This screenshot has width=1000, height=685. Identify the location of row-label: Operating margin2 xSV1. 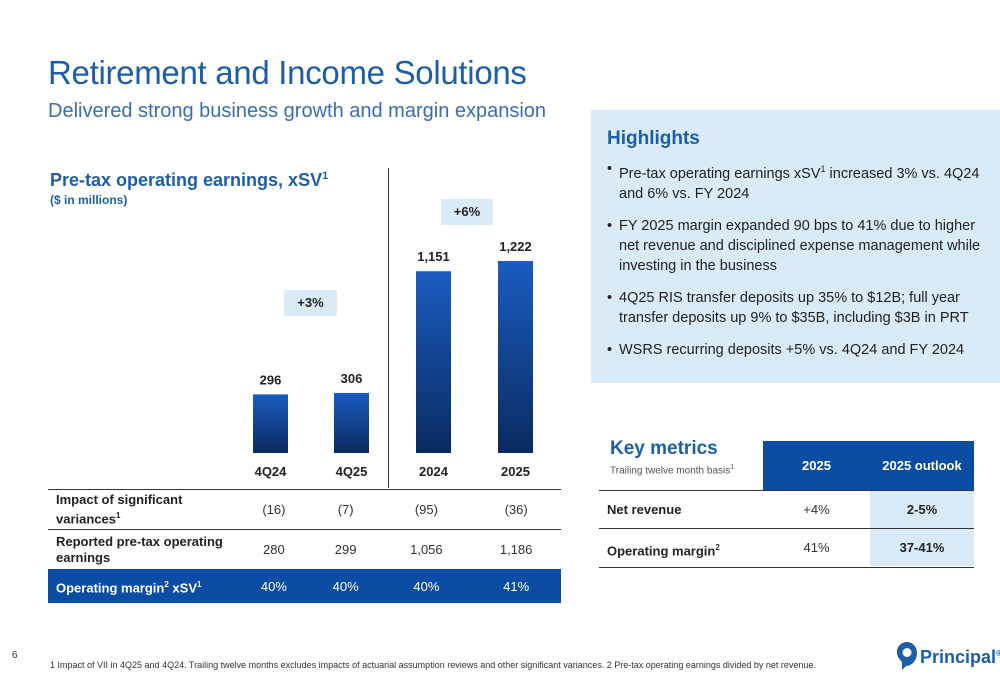
(143, 586).